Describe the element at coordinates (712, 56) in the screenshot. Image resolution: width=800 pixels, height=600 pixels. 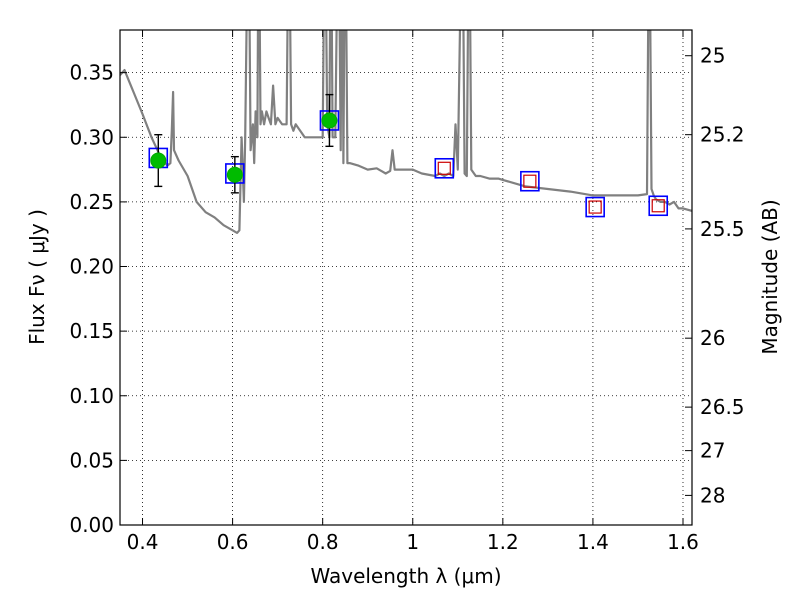
I see `right-tick-label: 25` at that location.